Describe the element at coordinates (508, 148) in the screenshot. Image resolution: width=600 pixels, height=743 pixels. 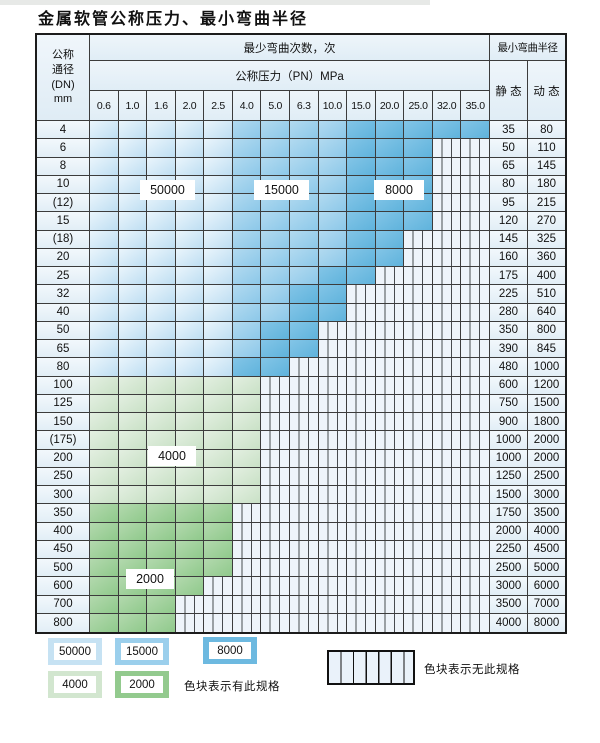
I see `static-radius-cell: 50` at that location.